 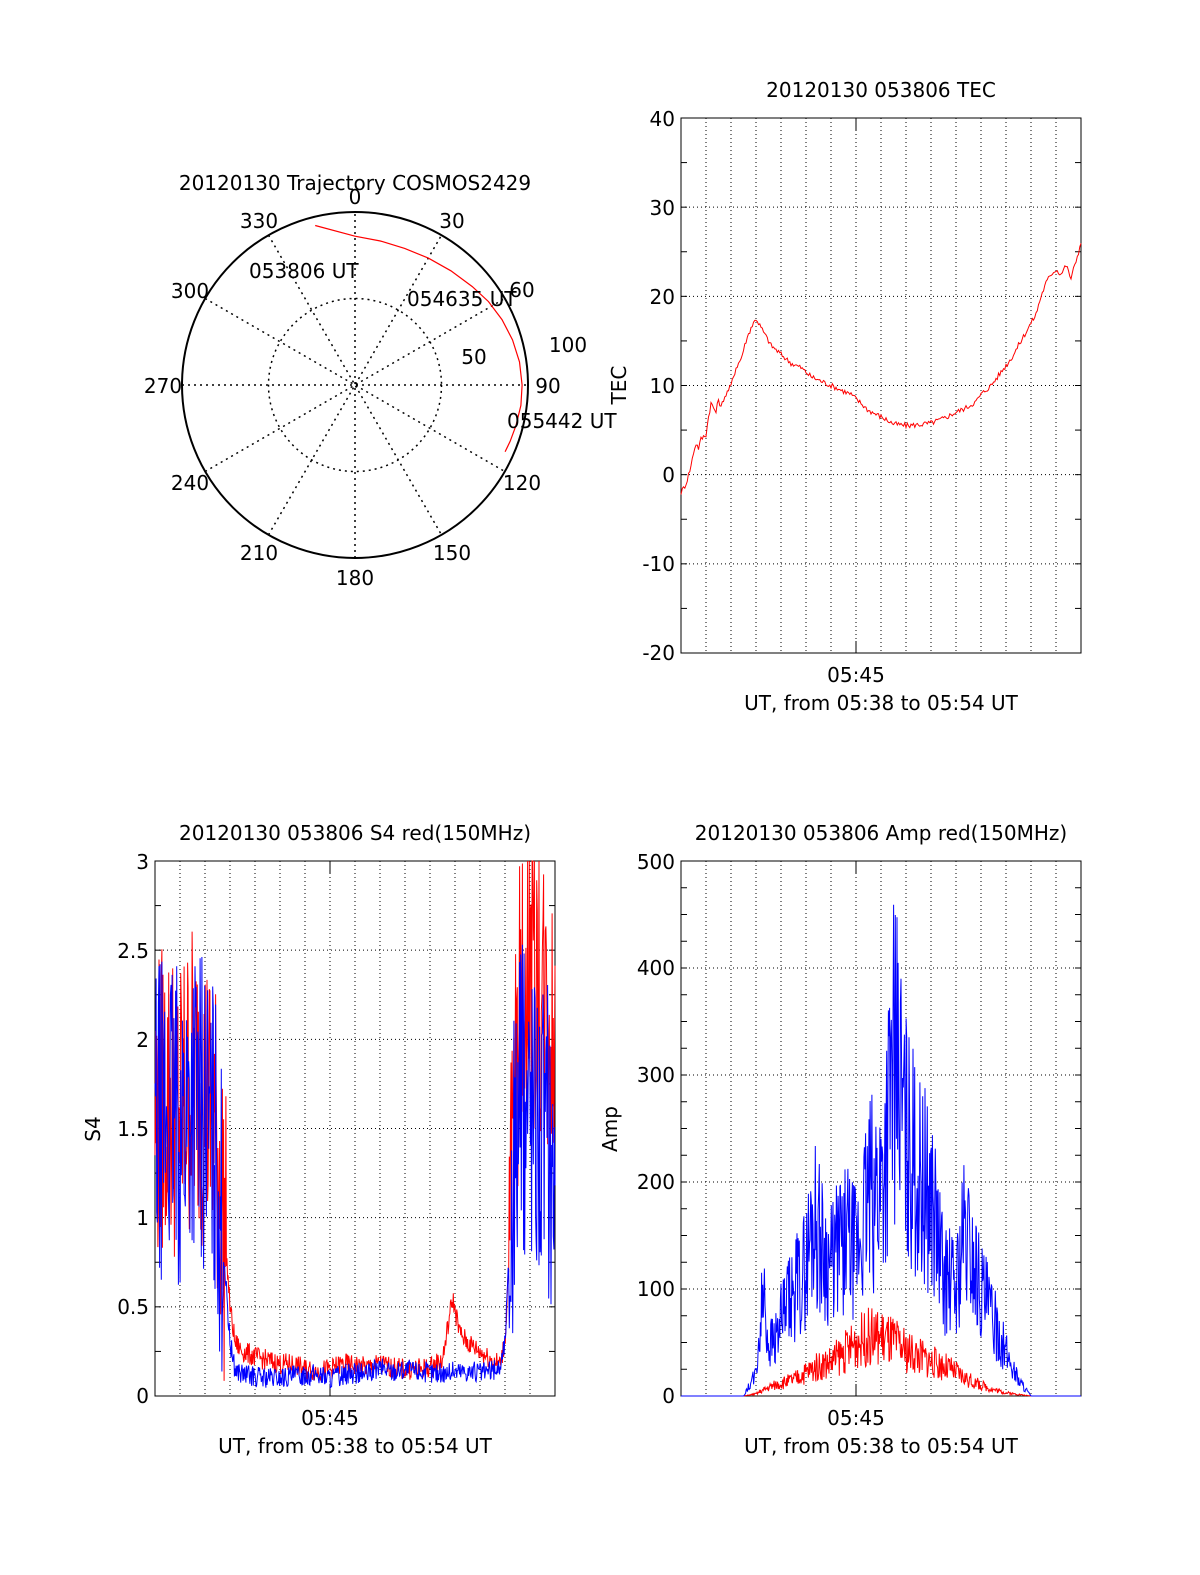 I want to click on s4-y-tick-labels: 0 0.5 1 1.5 2 2.5 3, so click(x=133, y=1129).